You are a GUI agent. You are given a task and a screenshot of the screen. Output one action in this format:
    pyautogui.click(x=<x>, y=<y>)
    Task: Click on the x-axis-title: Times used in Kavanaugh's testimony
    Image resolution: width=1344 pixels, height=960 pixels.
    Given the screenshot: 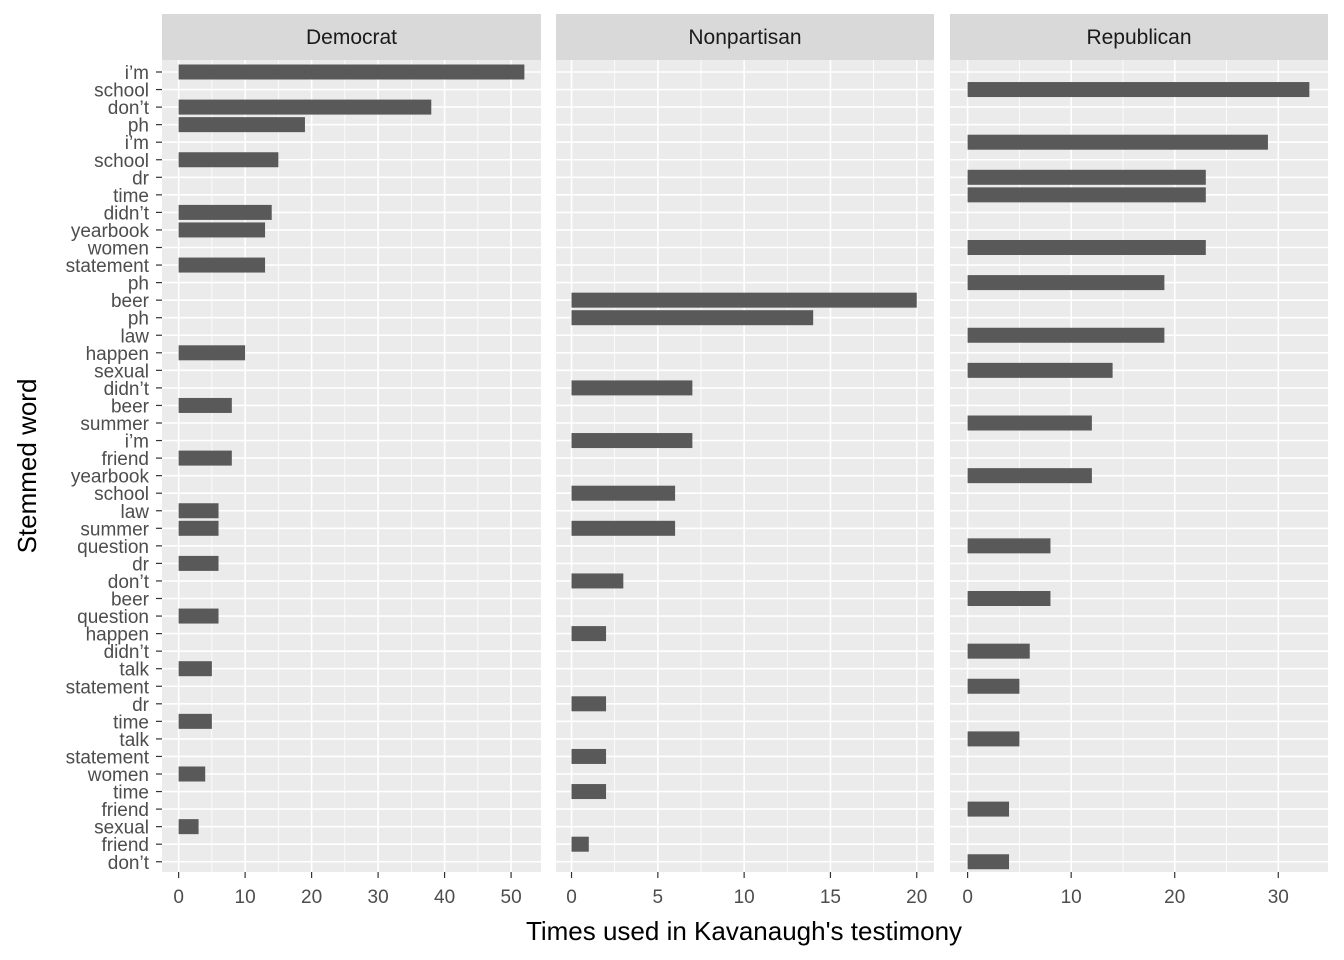 What is the action you would take?
    pyautogui.click(x=744, y=931)
    